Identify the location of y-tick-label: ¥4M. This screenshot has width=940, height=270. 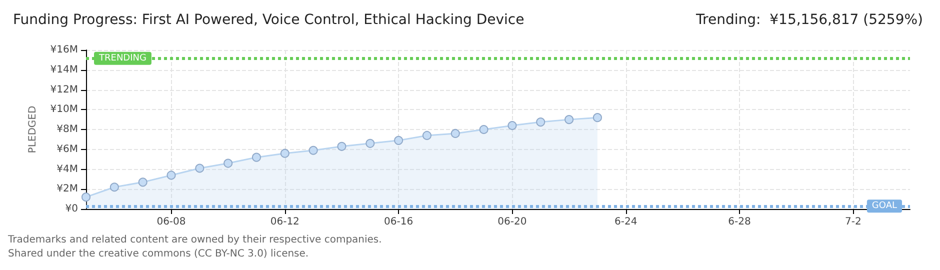
(67, 169).